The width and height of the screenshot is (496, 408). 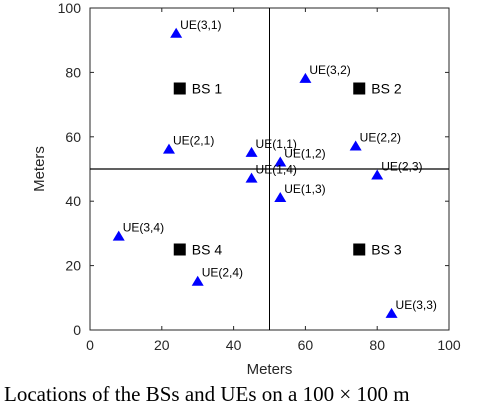 What do you see at coordinates (200, 25) in the screenshot?
I see `ue-label: UE(3,1)` at bounding box center [200, 25].